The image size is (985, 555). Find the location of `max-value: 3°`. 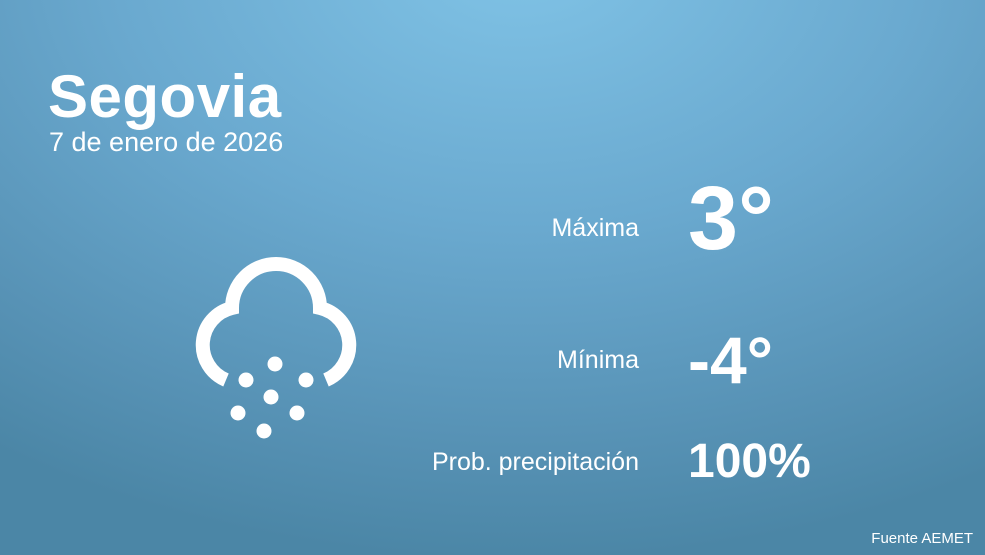

max-value: 3° is located at coordinates (731, 219).